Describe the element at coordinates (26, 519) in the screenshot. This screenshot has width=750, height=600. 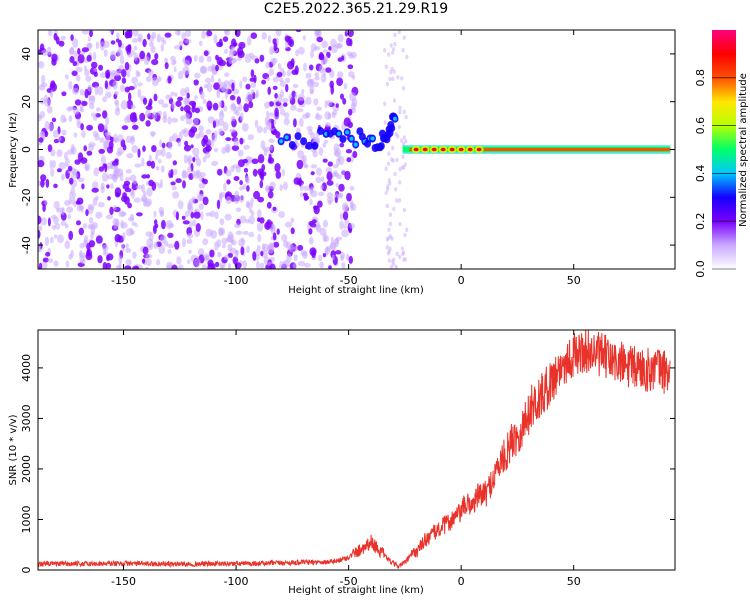
I see `snr-y-tick-label: 1000` at that location.